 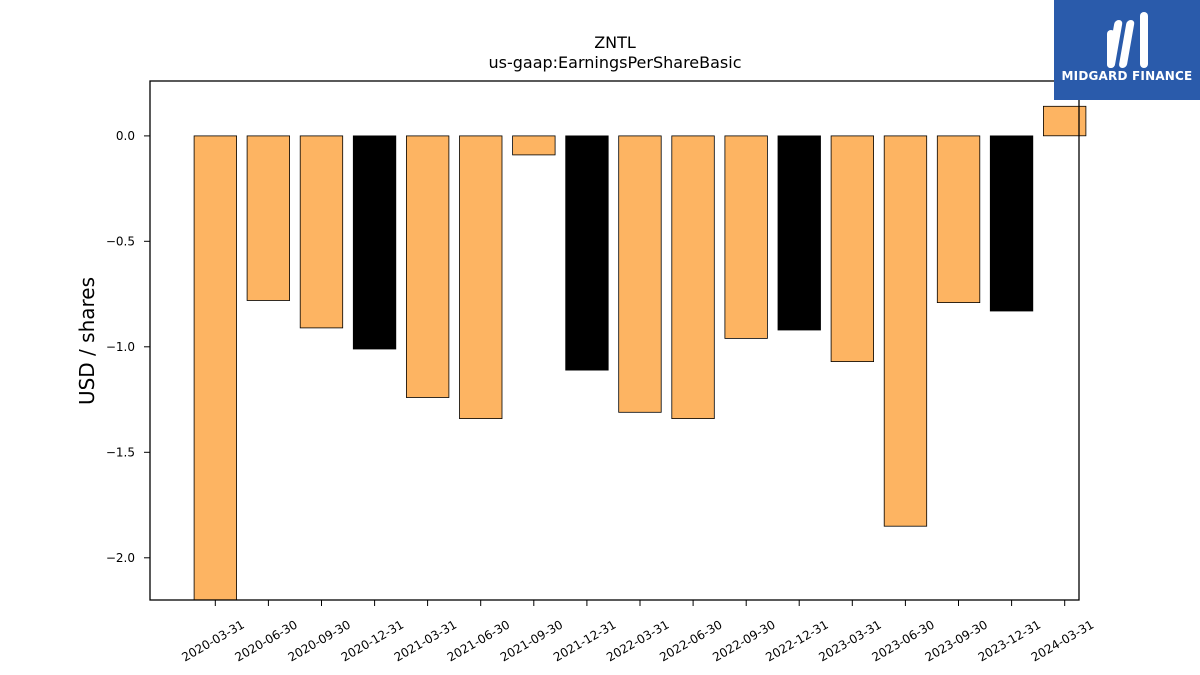 What do you see at coordinates (87, 341) in the screenshot?
I see `y-axis-label: USD / shares` at bounding box center [87, 341].